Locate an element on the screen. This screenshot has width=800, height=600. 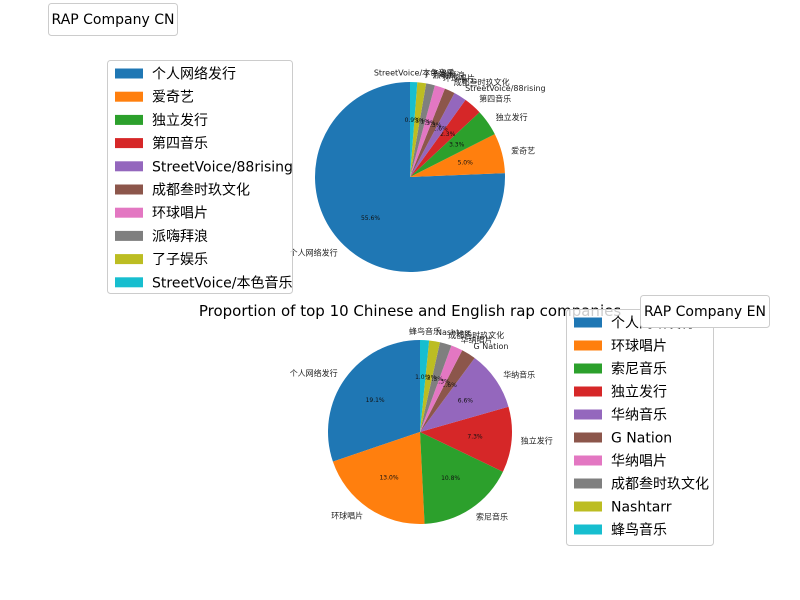
pct-label-cn-3: 2.3% is located at coordinates (448, 134).